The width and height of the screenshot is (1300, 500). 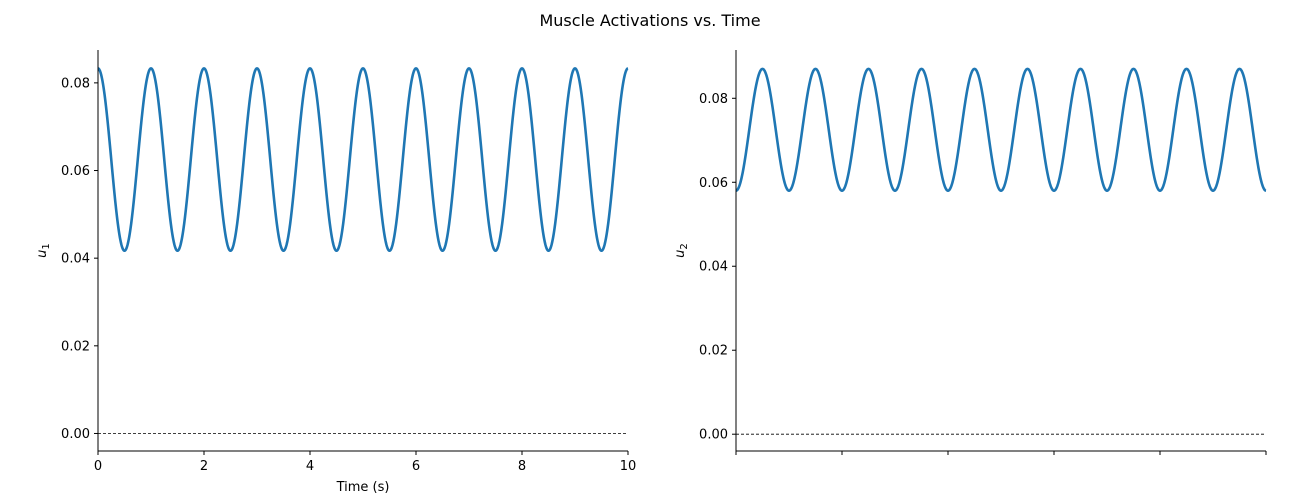 I want to click on y-axis-label: u1, so click(x=43, y=250).